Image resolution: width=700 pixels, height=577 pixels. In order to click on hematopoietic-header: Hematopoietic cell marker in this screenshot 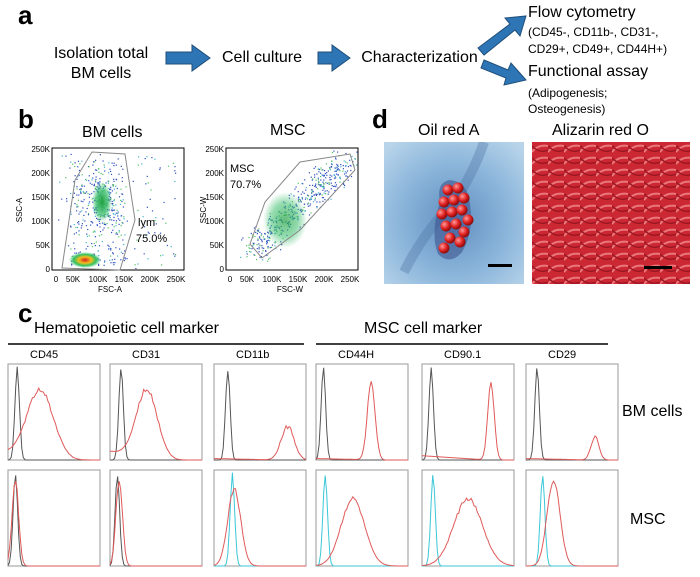, I will do `click(126, 328)`.